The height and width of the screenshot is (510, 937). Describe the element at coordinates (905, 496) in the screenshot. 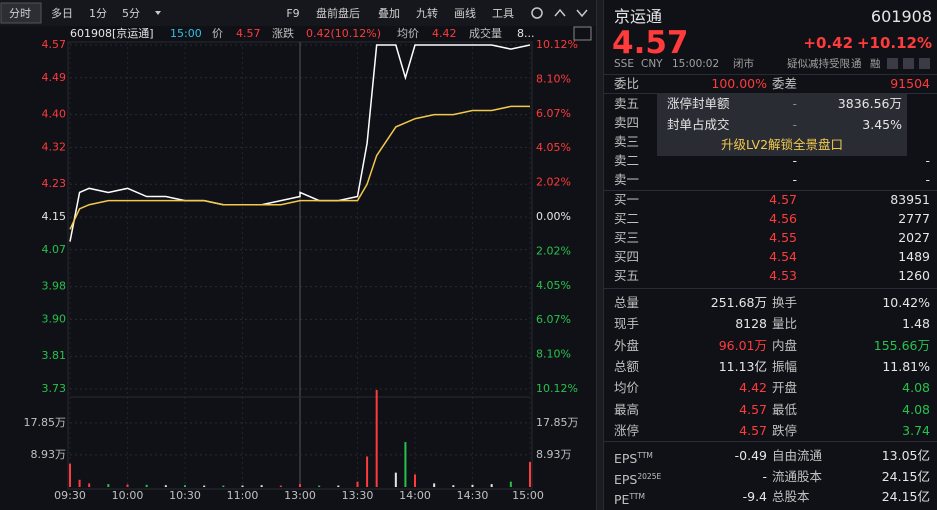

I see `fund-value: 24.15亿` at that location.